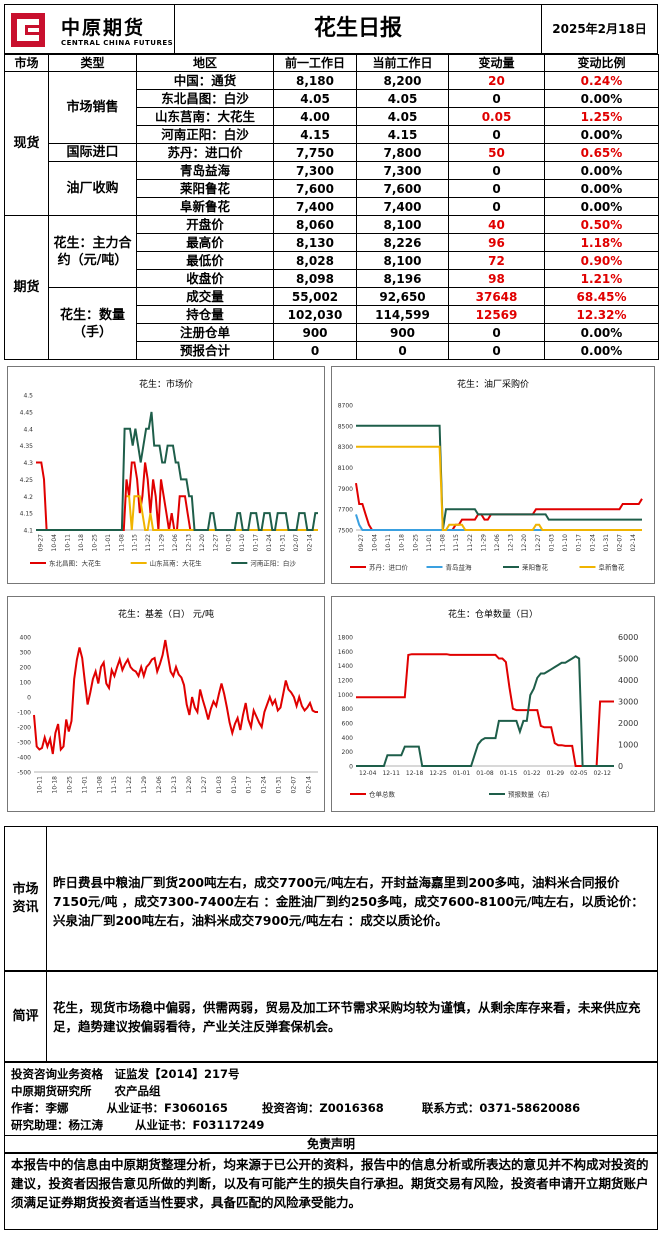  Describe the element at coordinates (496, 80) in the screenshot. I see `chg-cell: 20` at that location.